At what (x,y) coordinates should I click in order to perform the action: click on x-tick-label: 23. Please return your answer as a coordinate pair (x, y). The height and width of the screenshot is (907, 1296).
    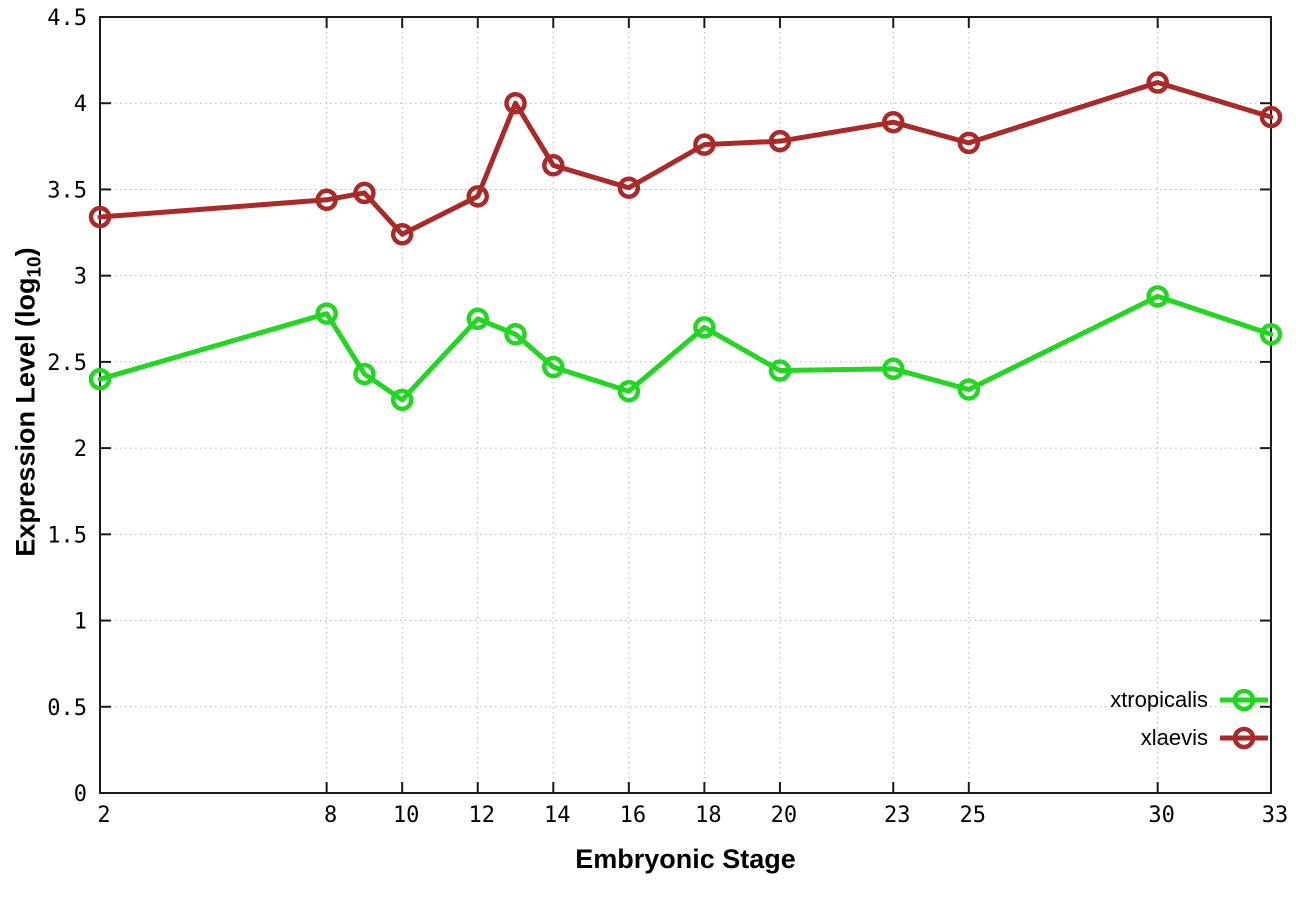
    Looking at the image, I should click on (897, 815).